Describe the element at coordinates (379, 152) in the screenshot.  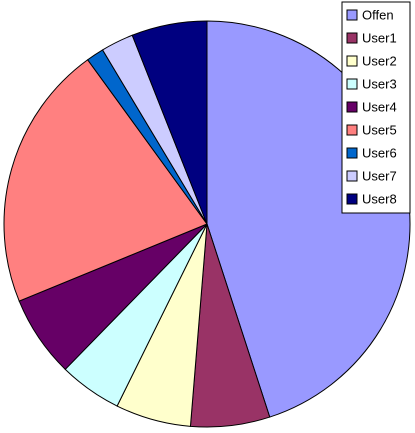
I see `legend-label: User6` at that location.